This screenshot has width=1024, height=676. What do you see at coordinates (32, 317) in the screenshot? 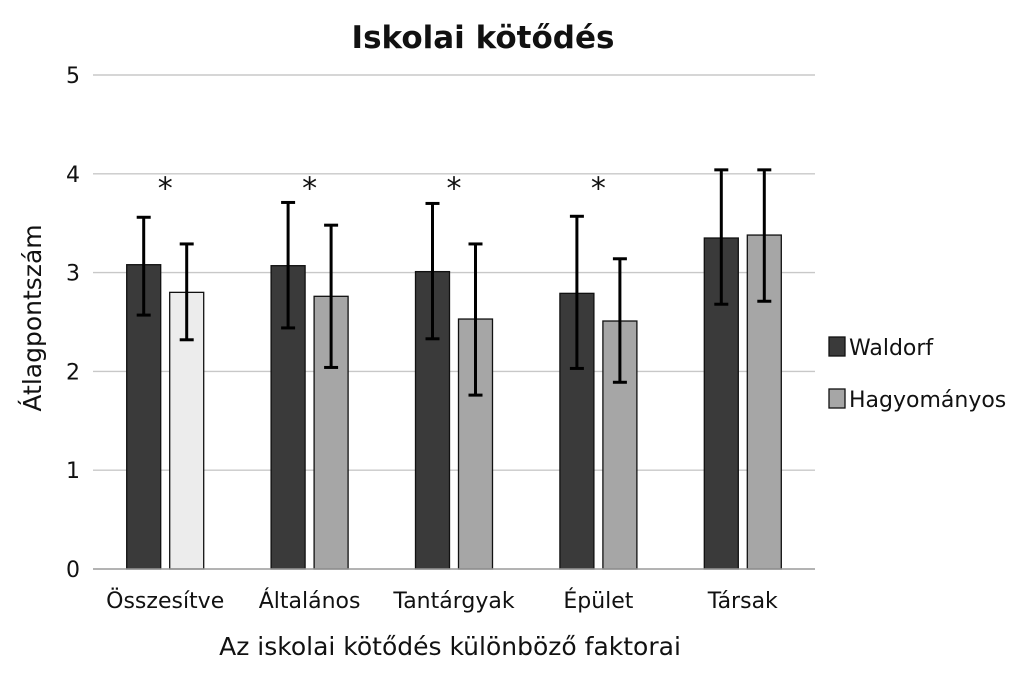
I see `y-axis-label: Átlagpontszám` at bounding box center [32, 317].